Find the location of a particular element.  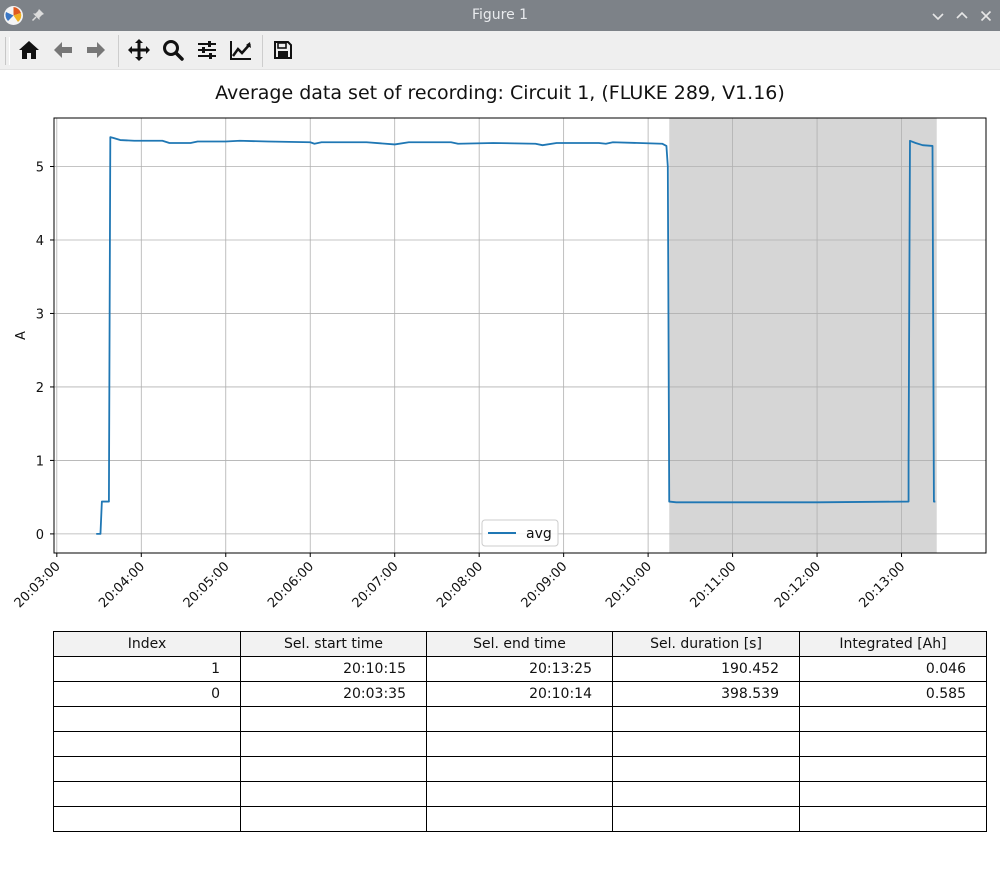

subplots-config-icon is located at coordinates (207, 50).